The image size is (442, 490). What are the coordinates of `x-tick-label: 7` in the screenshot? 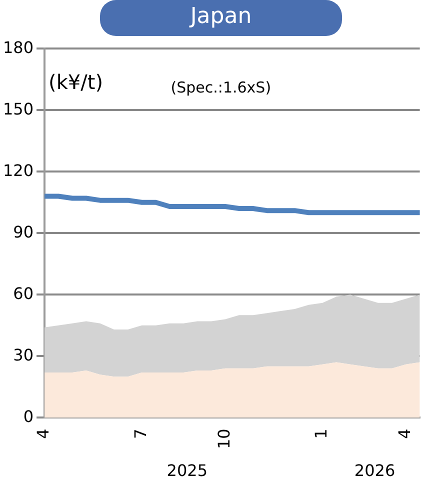 It's located at (140, 433).